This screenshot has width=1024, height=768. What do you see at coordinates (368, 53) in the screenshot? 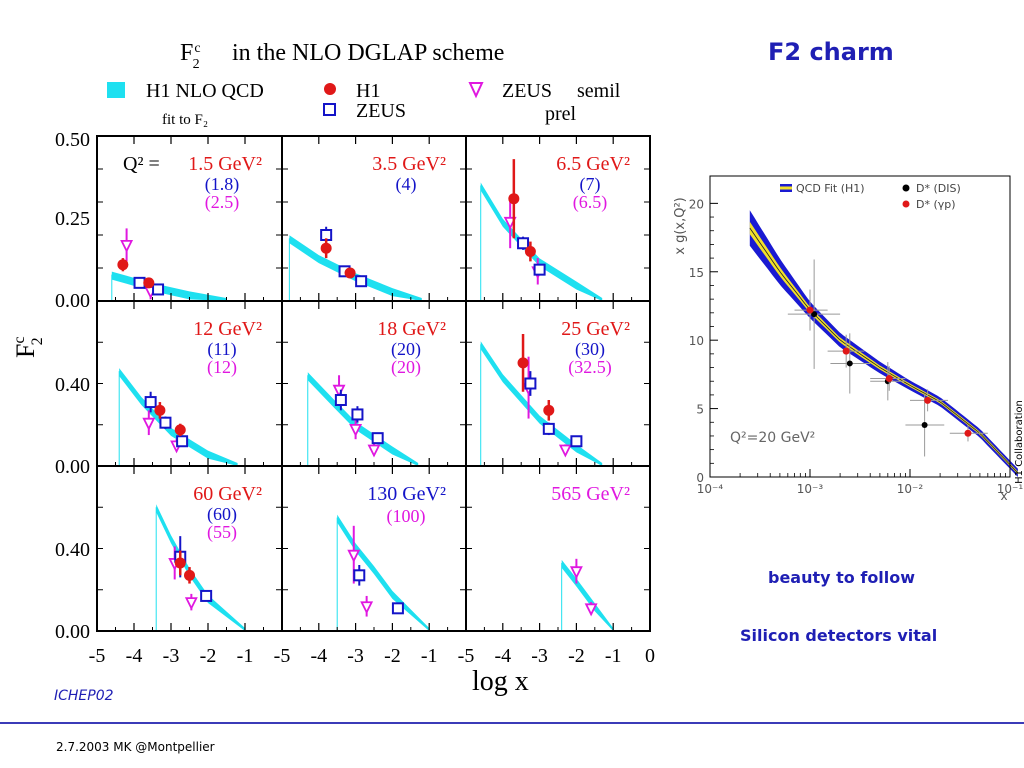
I see `chart-title: in the NLO DGLAP scheme` at bounding box center [368, 53].